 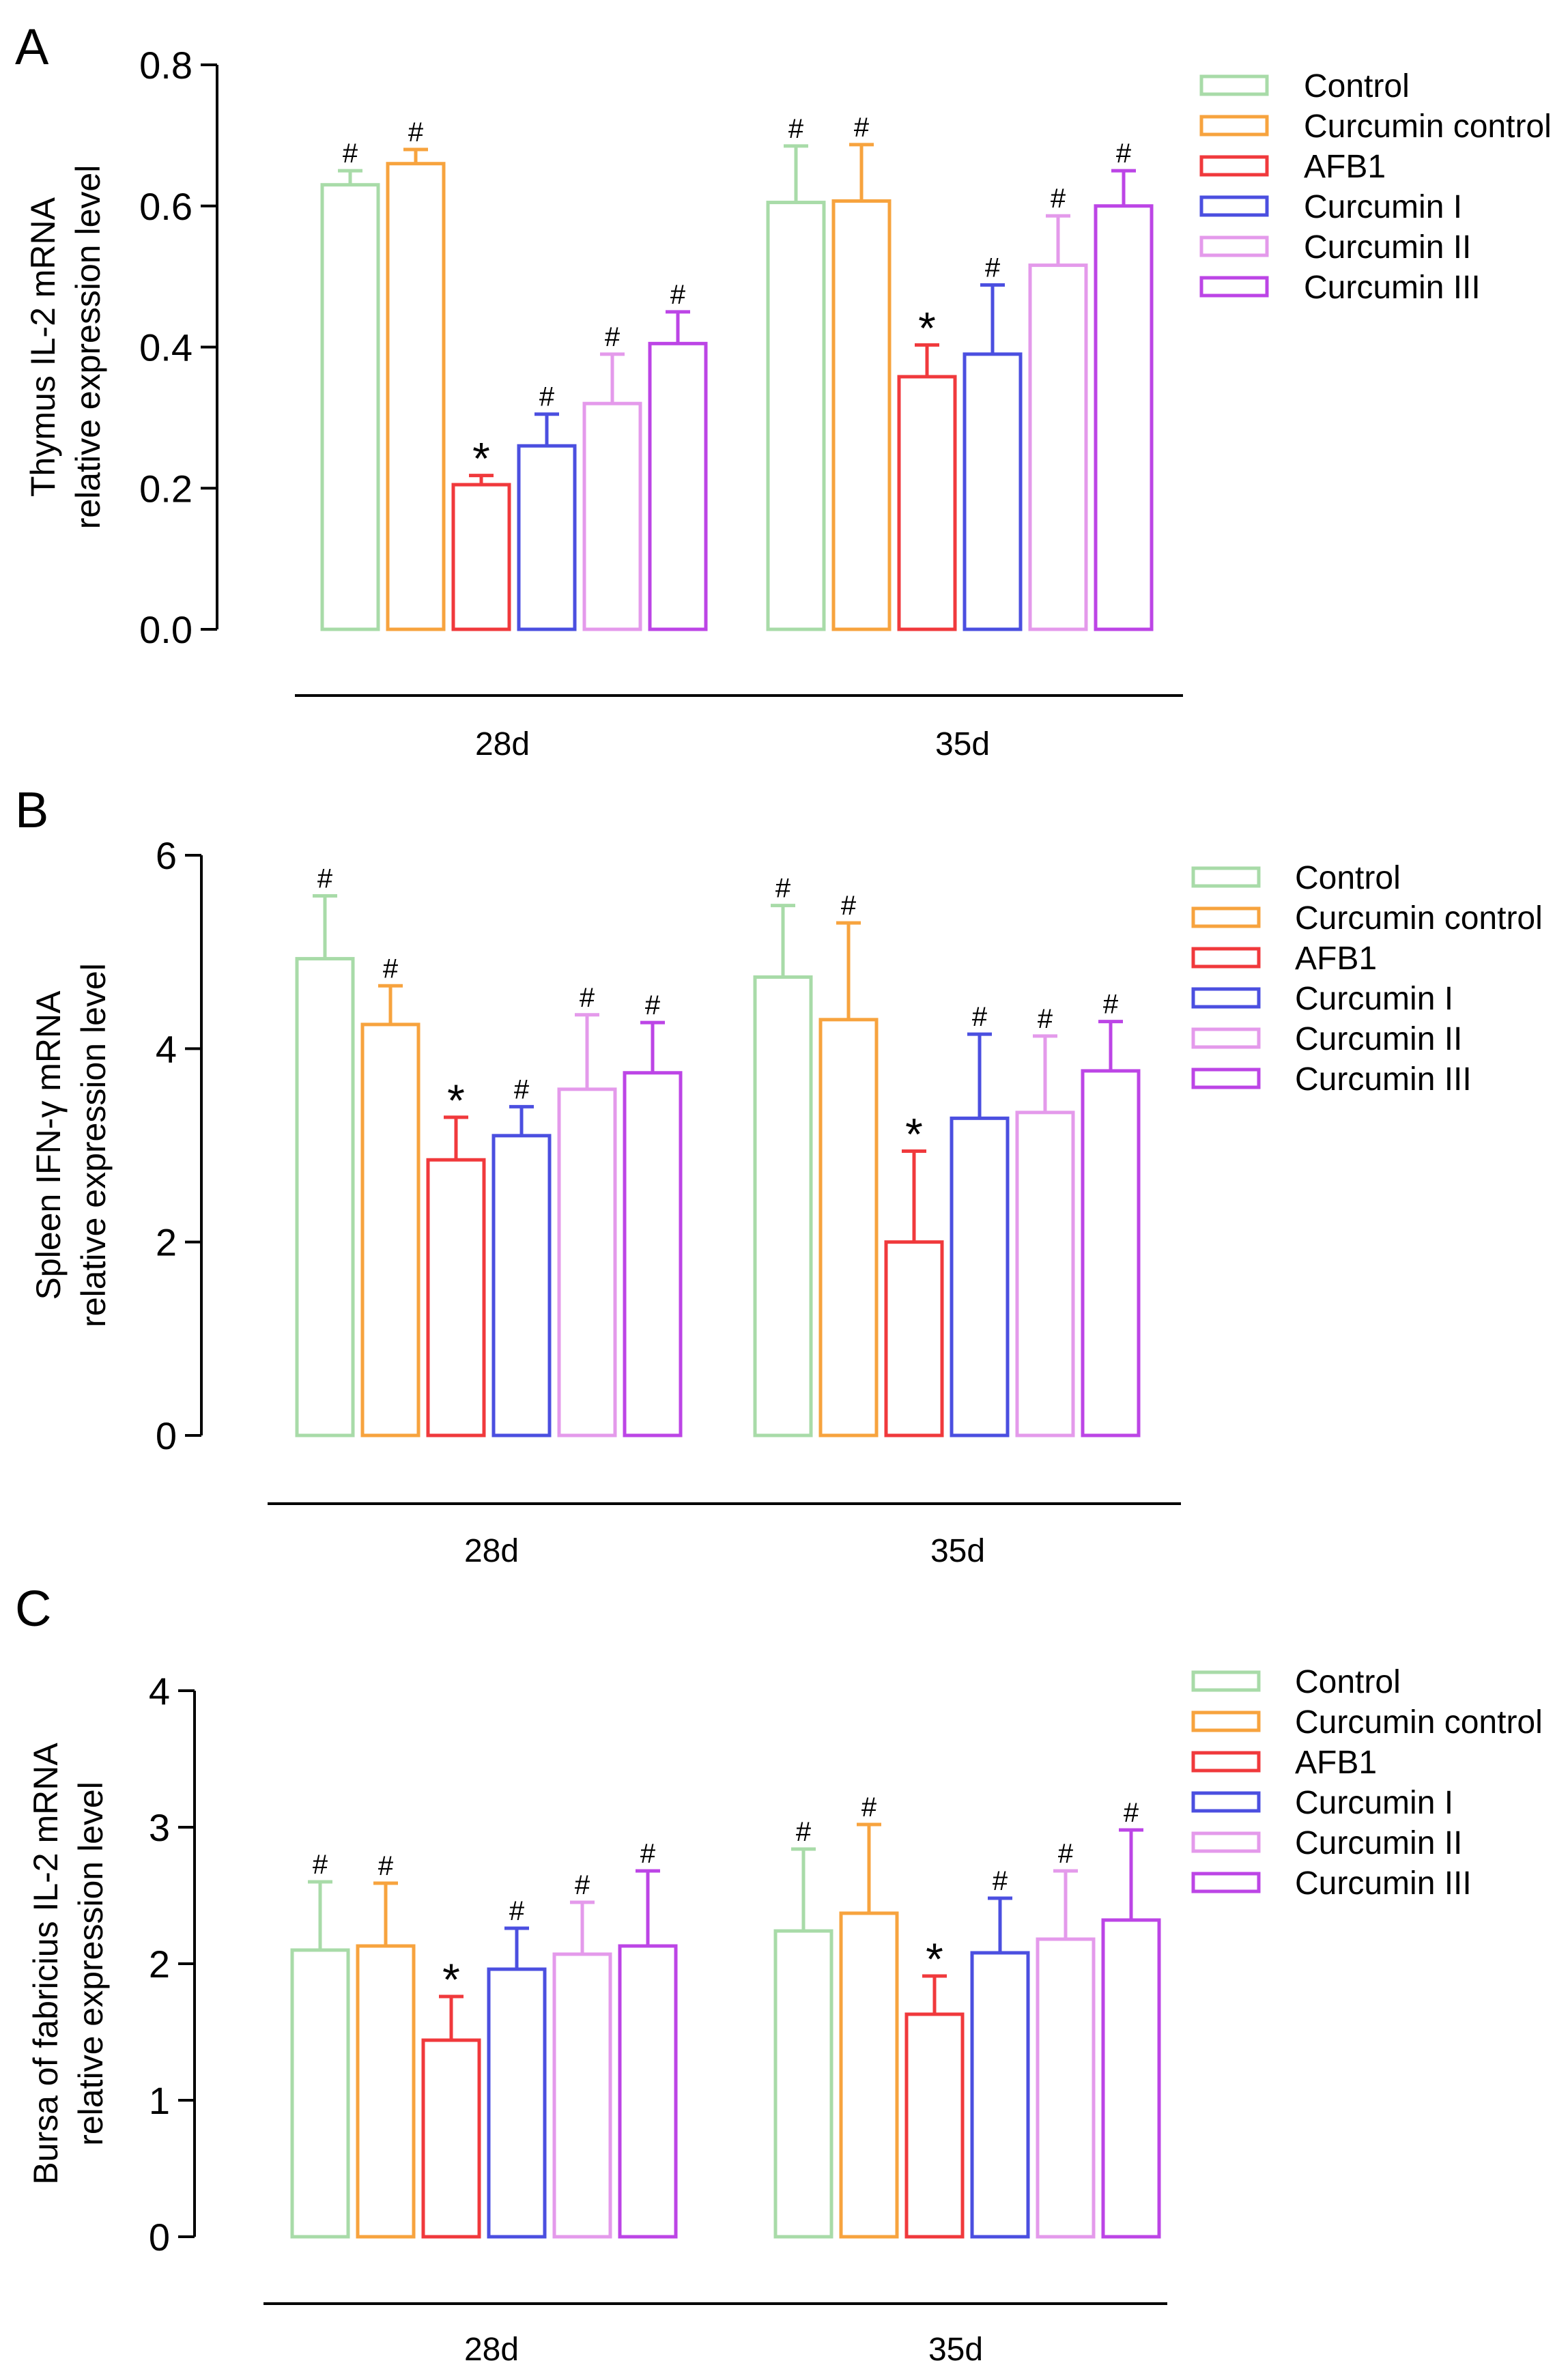 I want to click on legend-label: Control, so click(x=1348, y=878).